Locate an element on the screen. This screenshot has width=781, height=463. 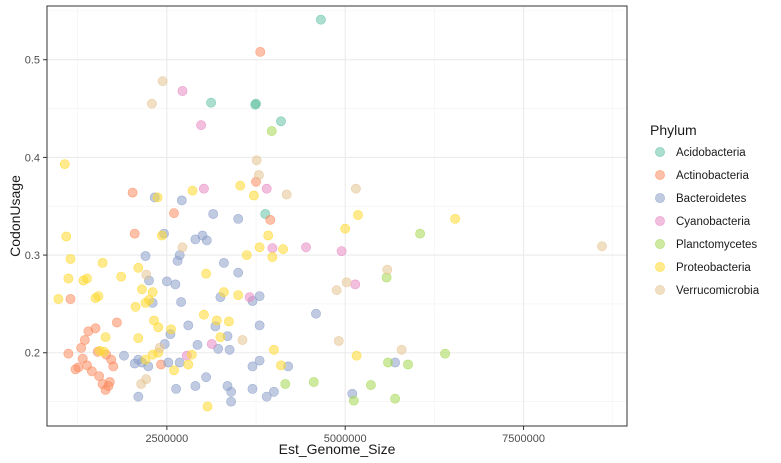
x-tick-label: 7500000 is located at coordinates (523, 439).